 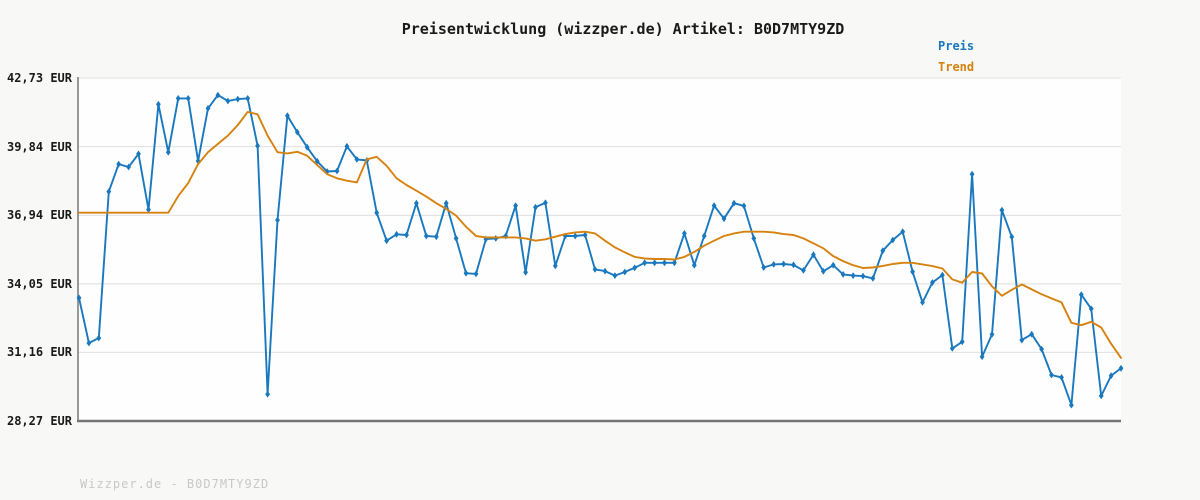 I want to click on y-tick-label: 31,16 EUR, so click(x=39, y=352).